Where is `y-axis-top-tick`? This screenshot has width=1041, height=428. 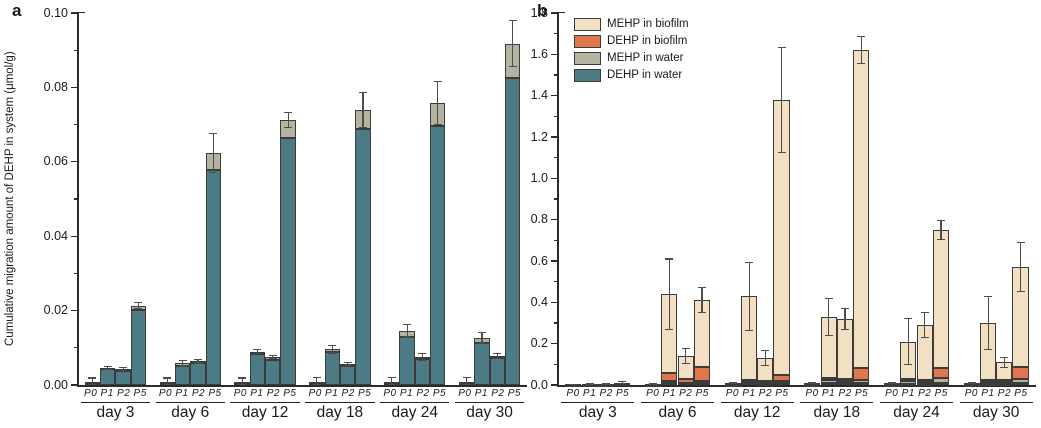 y-axis-top-tick is located at coordinates (81, 13).